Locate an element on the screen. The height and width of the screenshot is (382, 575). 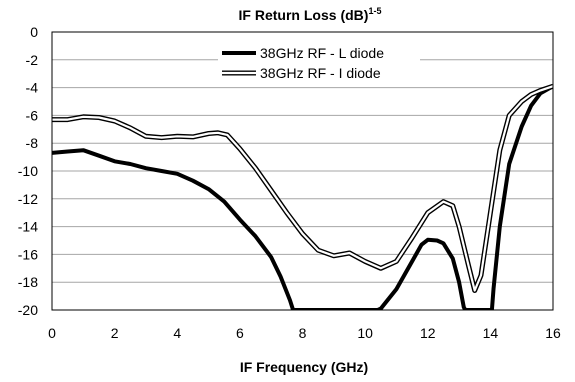
legend-label: 38GHz RF - L diode is located at coordinates (322, 53).